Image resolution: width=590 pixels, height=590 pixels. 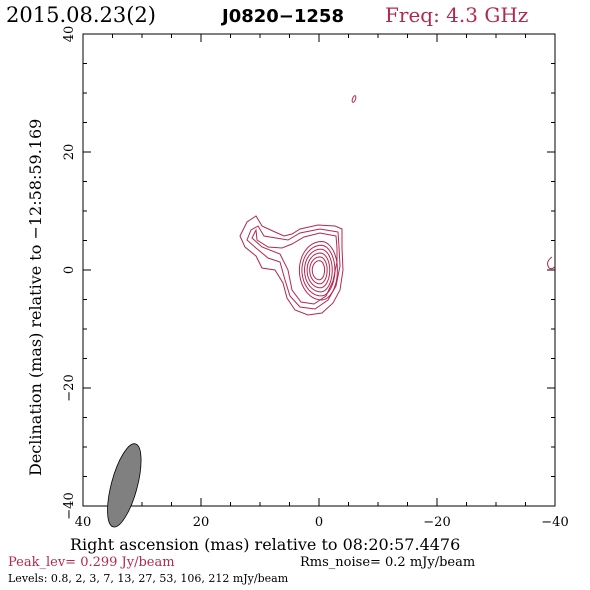 What do you see at coordinates (69, 505) in the screenshot?
I see `y-tick-label: −40` at bounding box center [69, 505].